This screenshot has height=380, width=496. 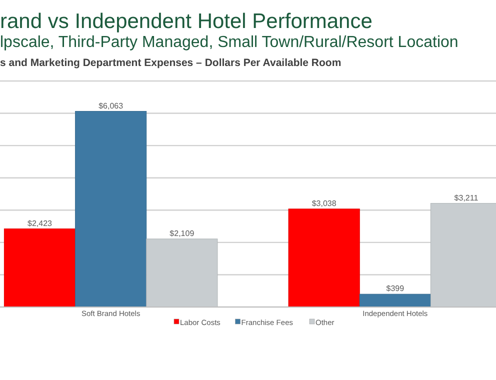 What do you see at coordinates (186, 21) in the screenshot?
I see `chart-title: rand vs Independent Hotel Performance` at bounding box center [186, 21].